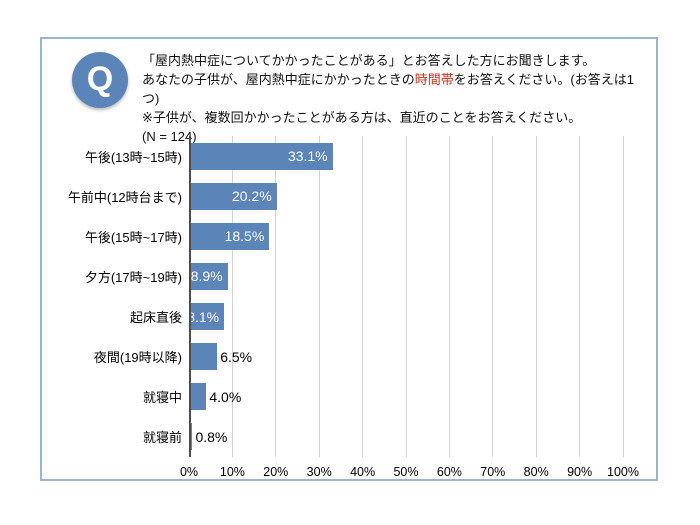 This screenshot has height=525, width=700. I want to click on bar-row: 18.5%, so click(406, 236).